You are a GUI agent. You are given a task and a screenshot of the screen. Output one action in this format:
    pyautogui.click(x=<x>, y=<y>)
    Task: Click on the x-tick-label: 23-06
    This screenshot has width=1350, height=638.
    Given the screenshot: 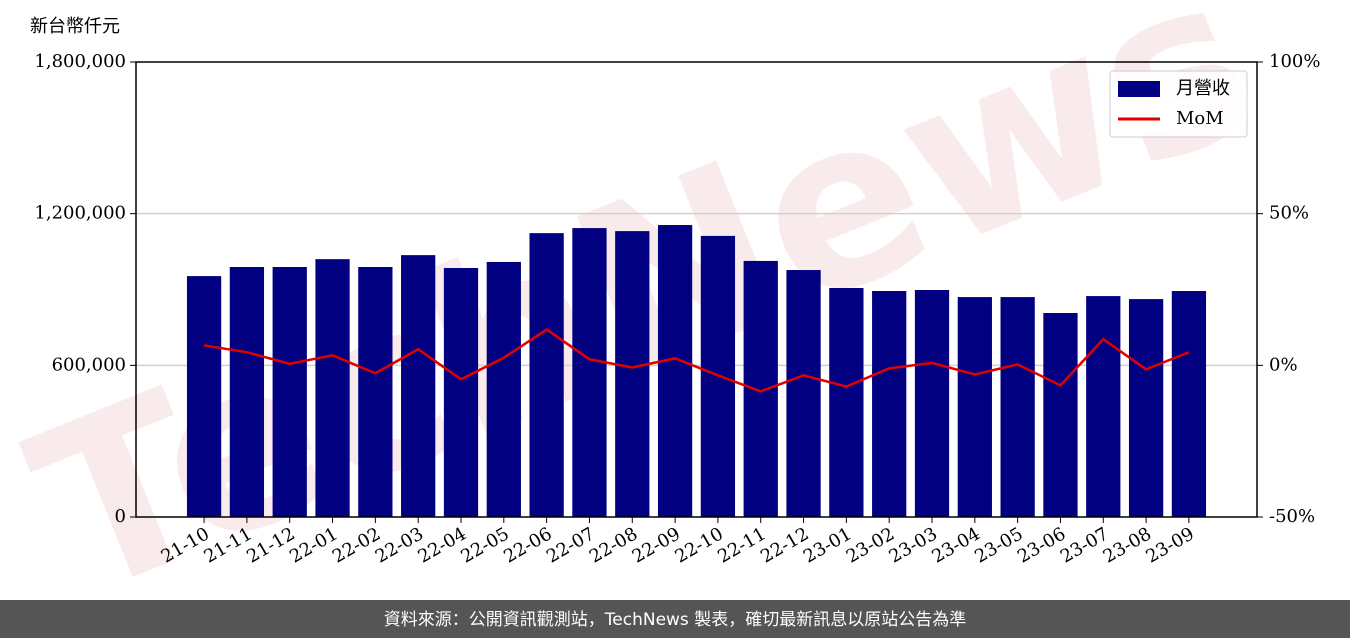 What is the action you would take?
    pyautogui.click(x=1041, y=545)
    